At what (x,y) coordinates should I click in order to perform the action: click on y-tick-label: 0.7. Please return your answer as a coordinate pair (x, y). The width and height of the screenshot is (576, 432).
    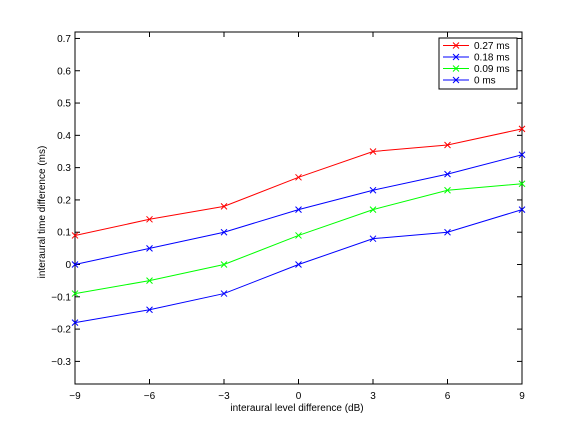
    Looking at the image, I should click on (64, 39).